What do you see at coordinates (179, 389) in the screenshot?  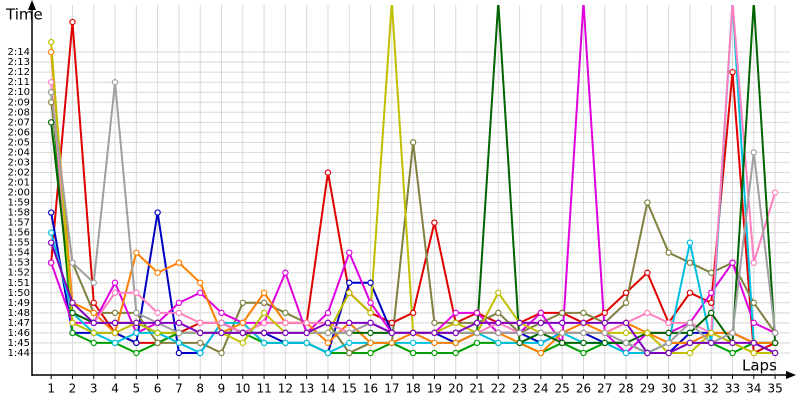 I see `x-tick-label: 7` at bounding box center [179, 389].